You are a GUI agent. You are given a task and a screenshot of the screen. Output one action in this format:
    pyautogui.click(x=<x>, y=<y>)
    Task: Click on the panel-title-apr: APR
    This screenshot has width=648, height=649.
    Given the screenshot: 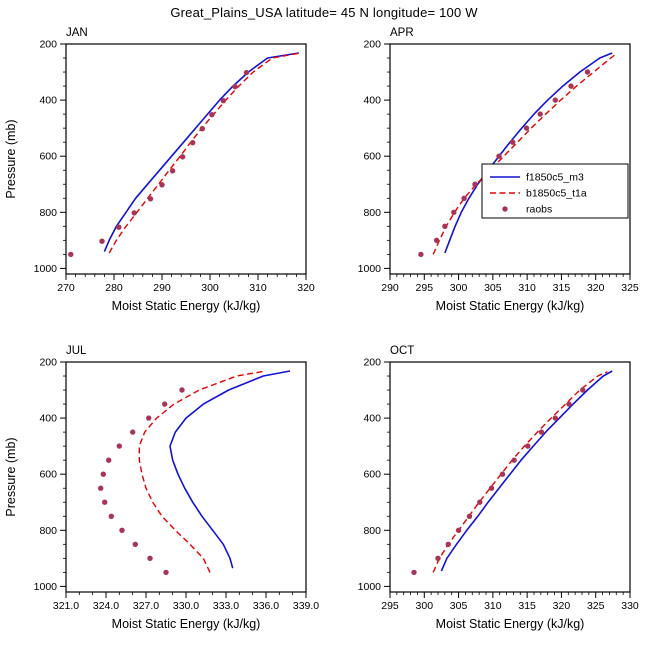 What is the action you would take?
    pyautogui.click(x=402, y=33)
    